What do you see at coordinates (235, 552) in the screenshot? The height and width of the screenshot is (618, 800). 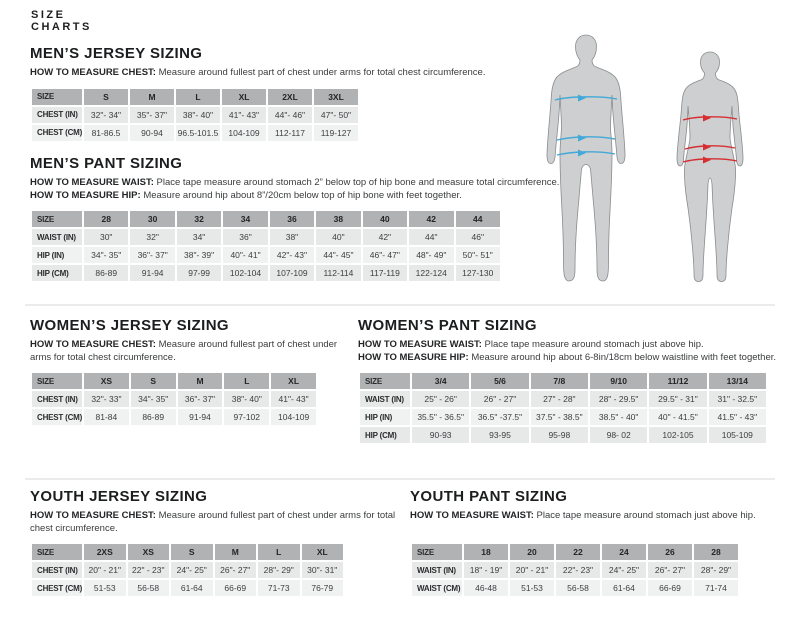 I see `size-header-cell: M` at bounding box center [235, 552].